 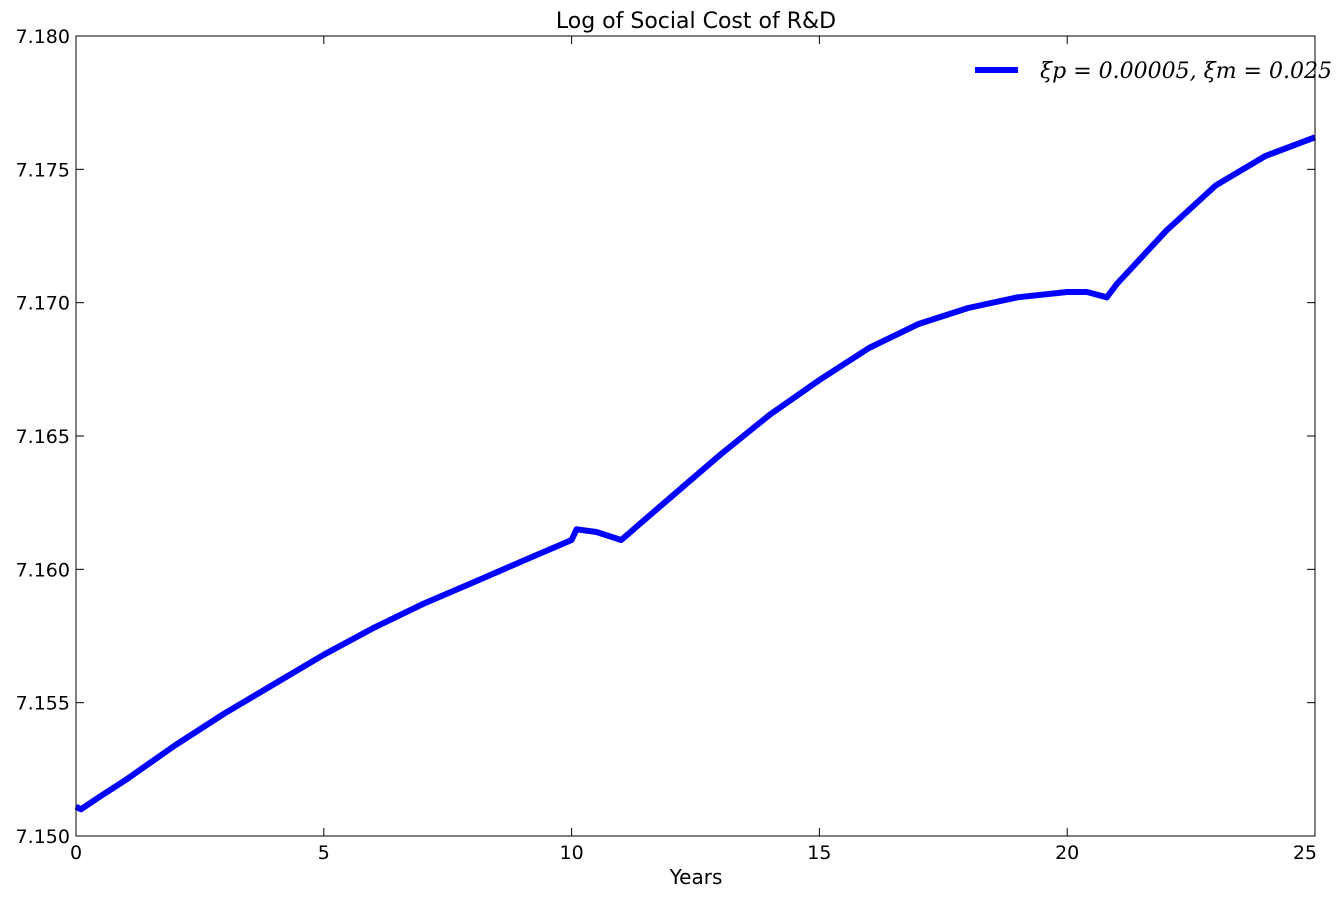 I want to click on legend: ξp = 0.00005, ξm = 0.025, so click(x=1153, y=71).